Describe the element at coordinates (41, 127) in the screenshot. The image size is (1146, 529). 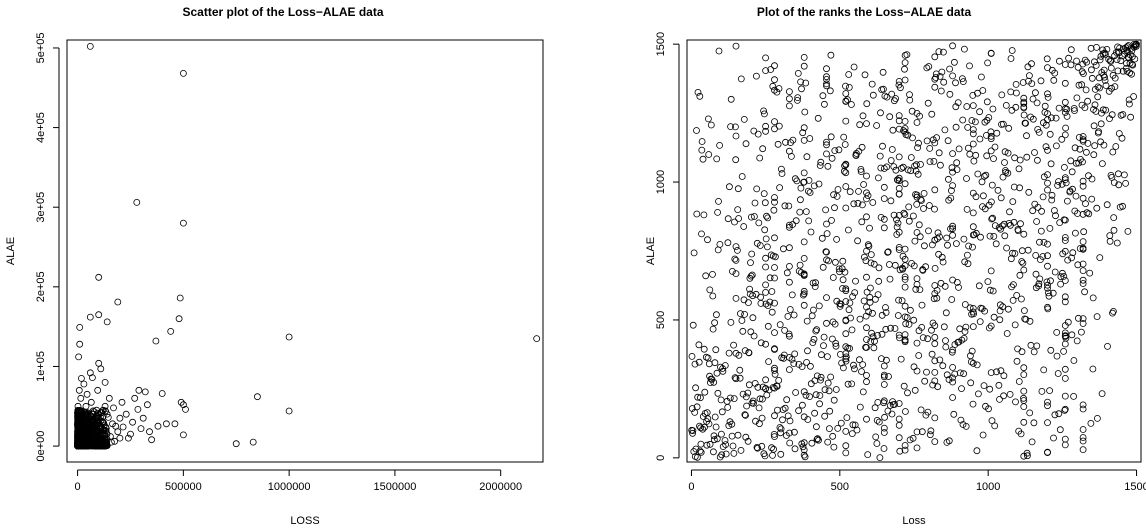
I see `y-tick-label: 4e+05` at that location.